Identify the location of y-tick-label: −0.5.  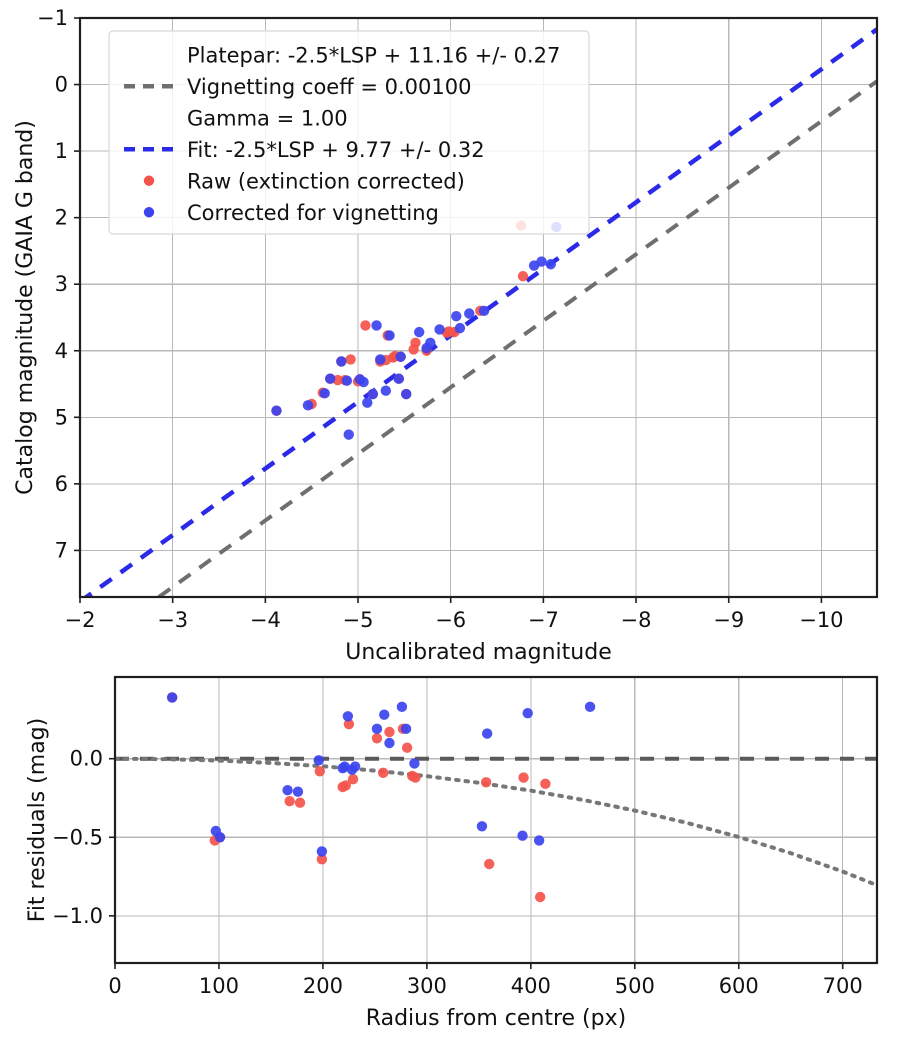
(77, 837).